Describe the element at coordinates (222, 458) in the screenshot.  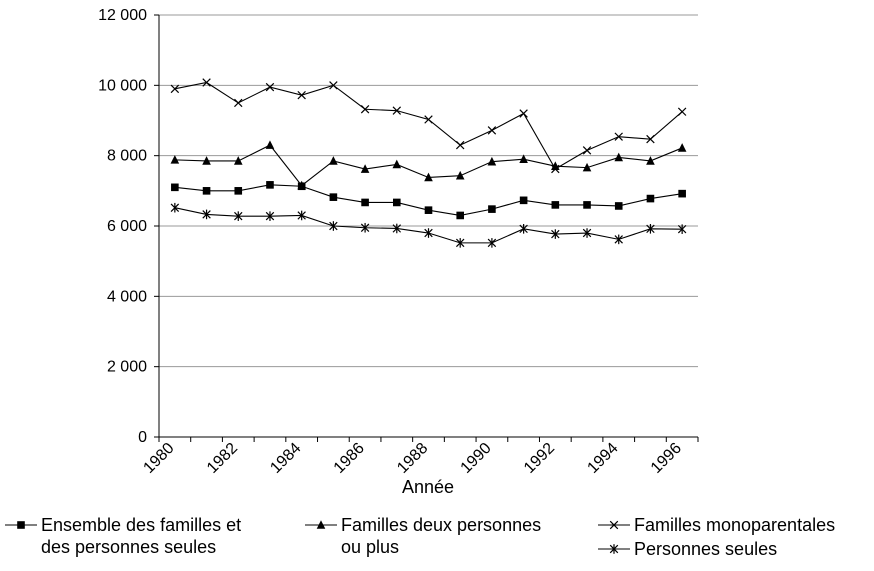
I see `x-tick-label: 1982` at that location.